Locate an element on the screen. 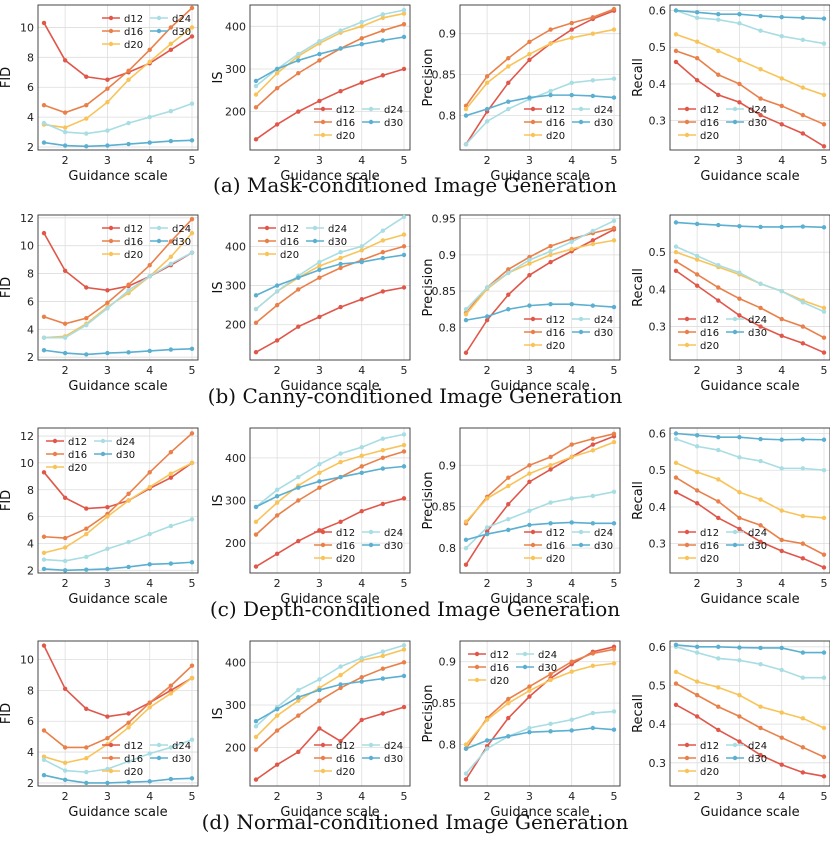 The width and height of the screenshot is (830, 852). legend-marker-d20 is located at coordinates (323, 558).